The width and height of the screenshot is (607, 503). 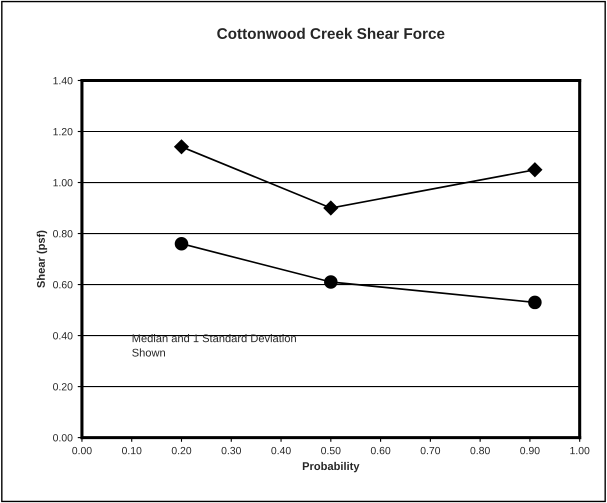 What do you see at coordinates (182, 450) in the screenshot?
I see `x-tick-label: 0.20` at bounding box center [182, 450].